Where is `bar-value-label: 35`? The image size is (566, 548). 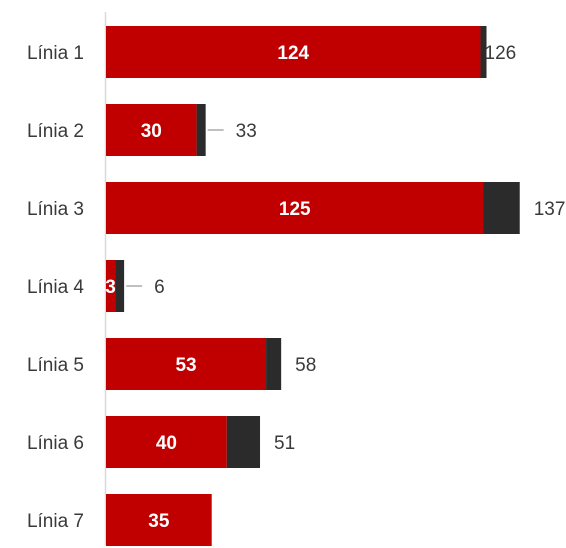
bar-value-label: 35 is located at coordinates (159, 521).